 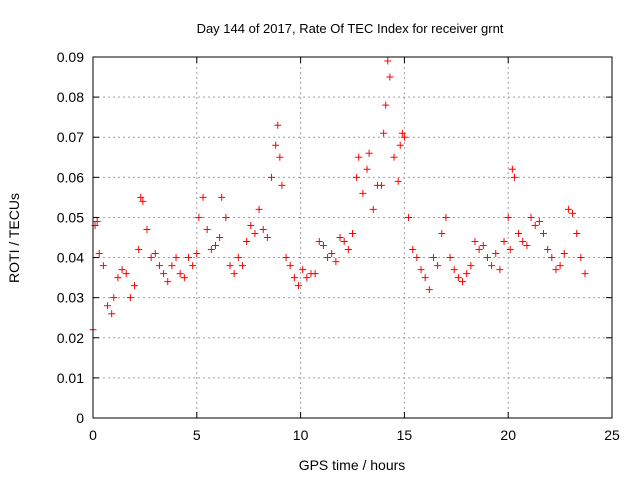 What do you see at coordinates (352, 465) in the screenshot?
I see `x-axis-label: GPS time / hours` at bounding box center [352, 465].